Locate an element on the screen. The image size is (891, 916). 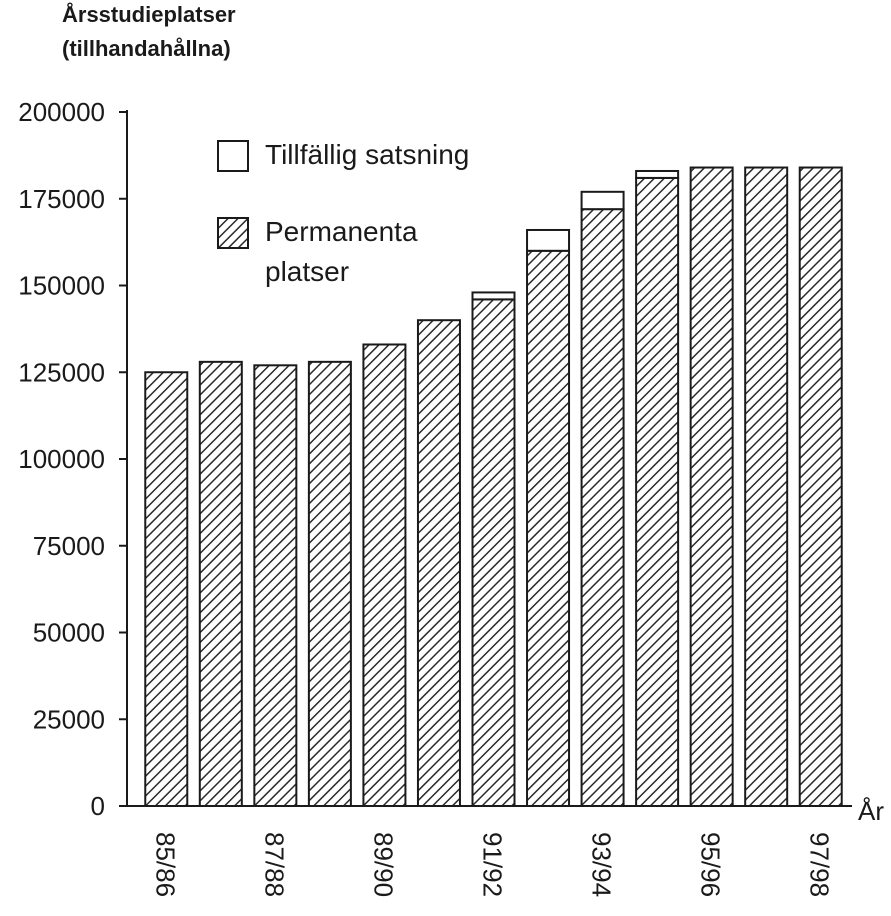
x-tick-label: 87/88 is located at coordinates (274, 864).